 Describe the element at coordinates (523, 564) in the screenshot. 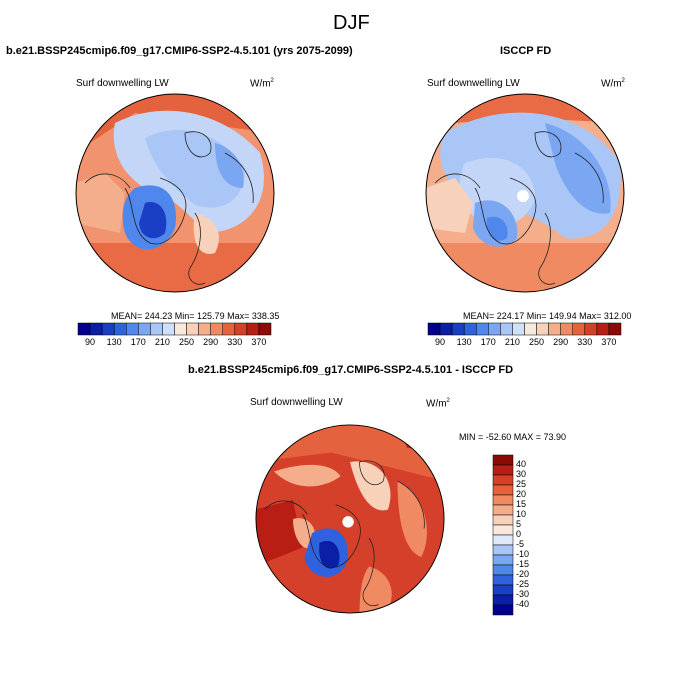

I see `colorbar-tick-label: -15` at that location.